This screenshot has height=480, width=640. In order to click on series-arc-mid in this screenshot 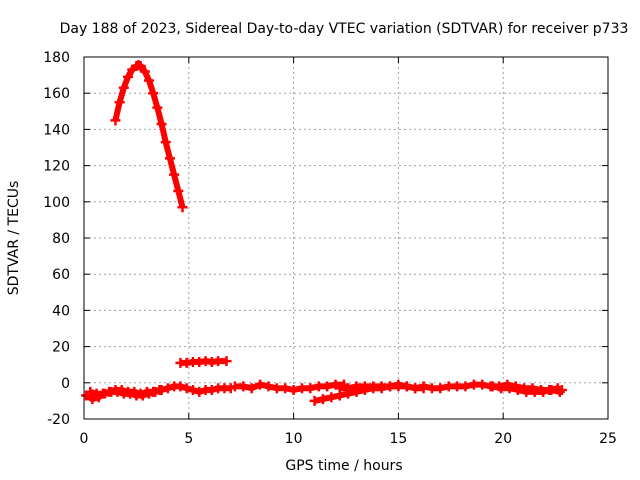, I will do `click(203, 362)`.